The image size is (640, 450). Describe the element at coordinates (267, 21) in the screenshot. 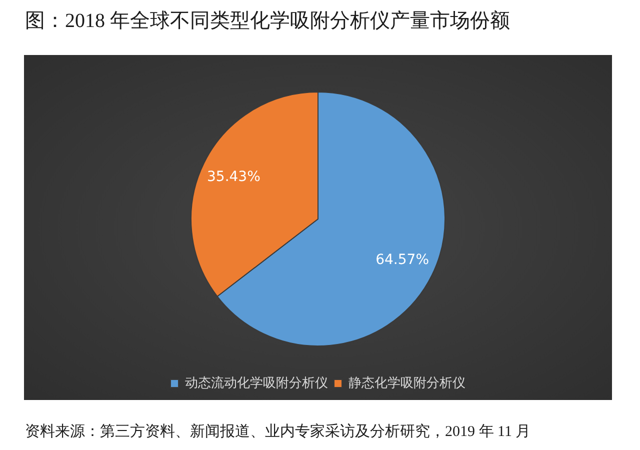

I see `chart-title: 图：2018 年全球不同类型化学吸附分析仪产量市场份额` at that location.